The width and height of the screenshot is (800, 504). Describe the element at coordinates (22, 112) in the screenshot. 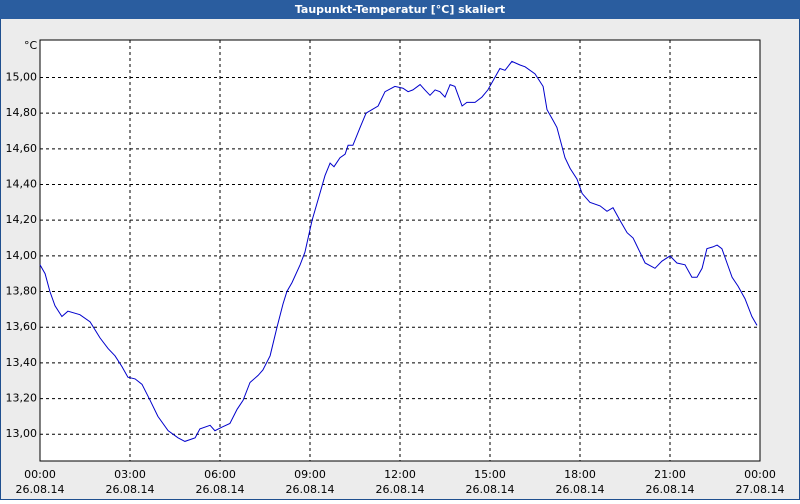

I see `y-tick-label: 14,80` at that location.